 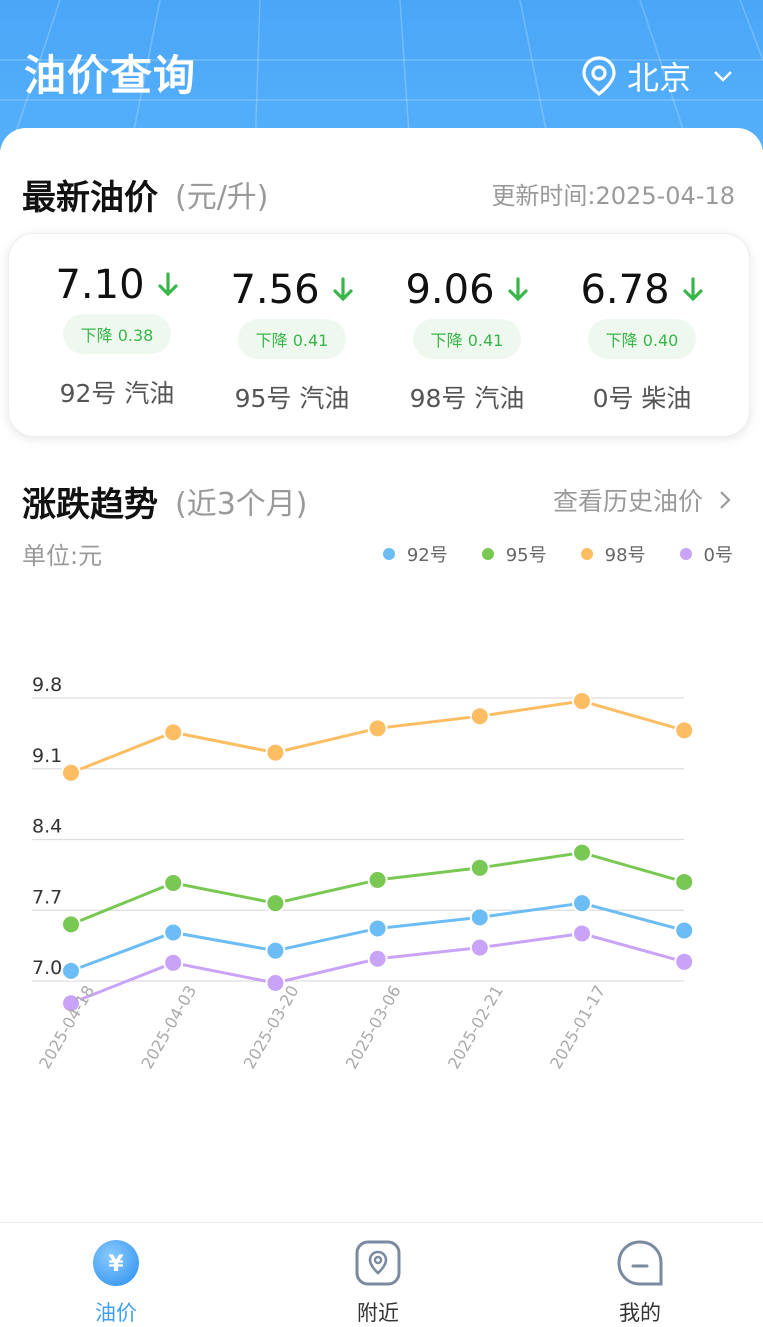 I want to click on user-face-icon, so click(x=640, y=1263).